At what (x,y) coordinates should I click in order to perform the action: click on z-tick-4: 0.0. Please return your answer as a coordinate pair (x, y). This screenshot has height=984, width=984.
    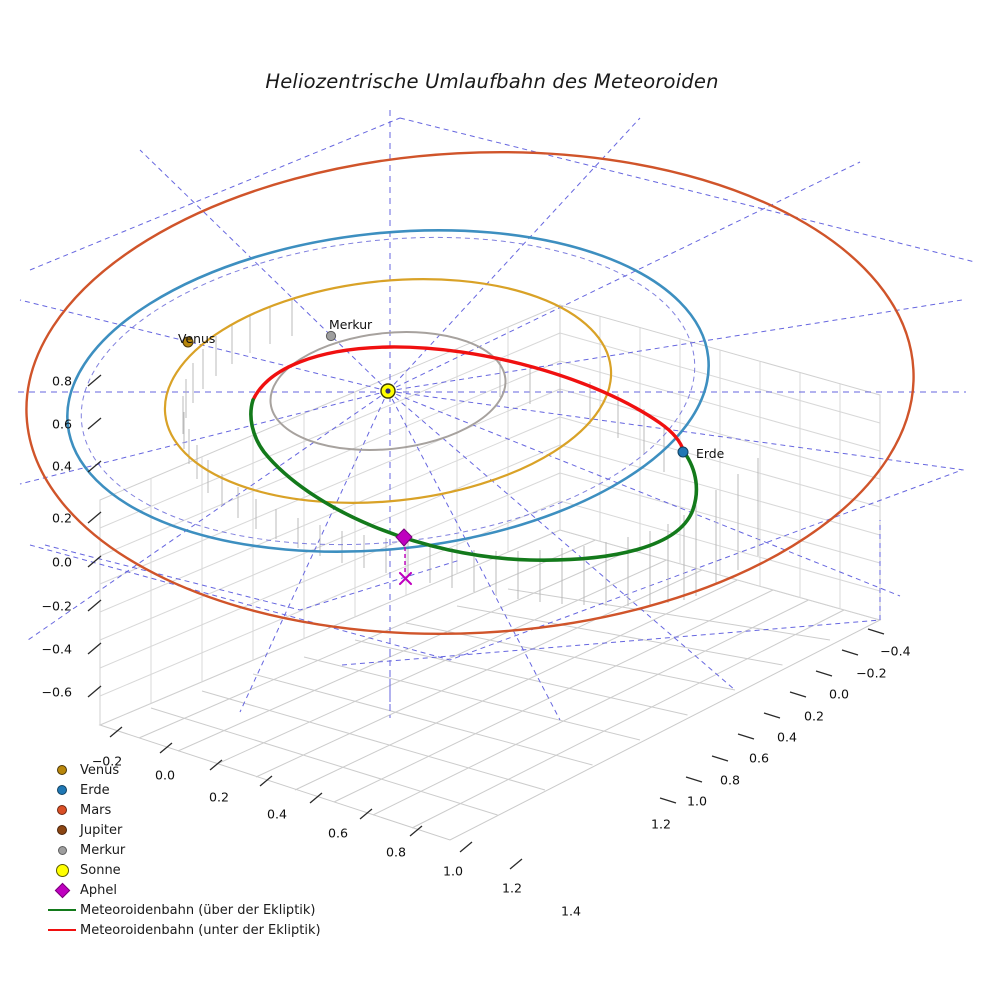
    Looking at the image, I should click on (61, 562).